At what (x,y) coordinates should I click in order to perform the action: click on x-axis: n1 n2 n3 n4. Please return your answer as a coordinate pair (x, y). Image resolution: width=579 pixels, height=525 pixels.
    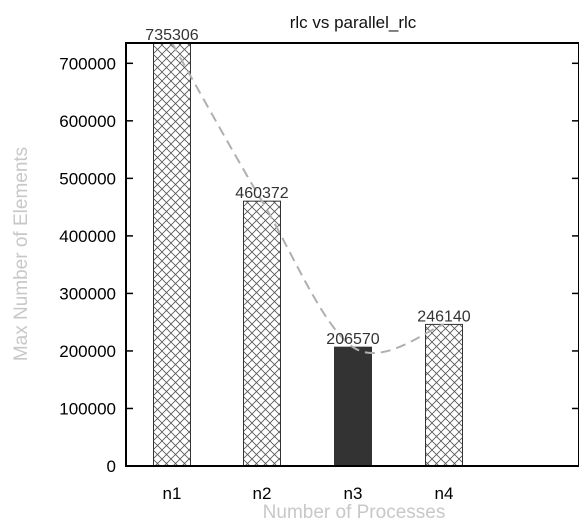
    Looking at the image, I should click on (308, 493).